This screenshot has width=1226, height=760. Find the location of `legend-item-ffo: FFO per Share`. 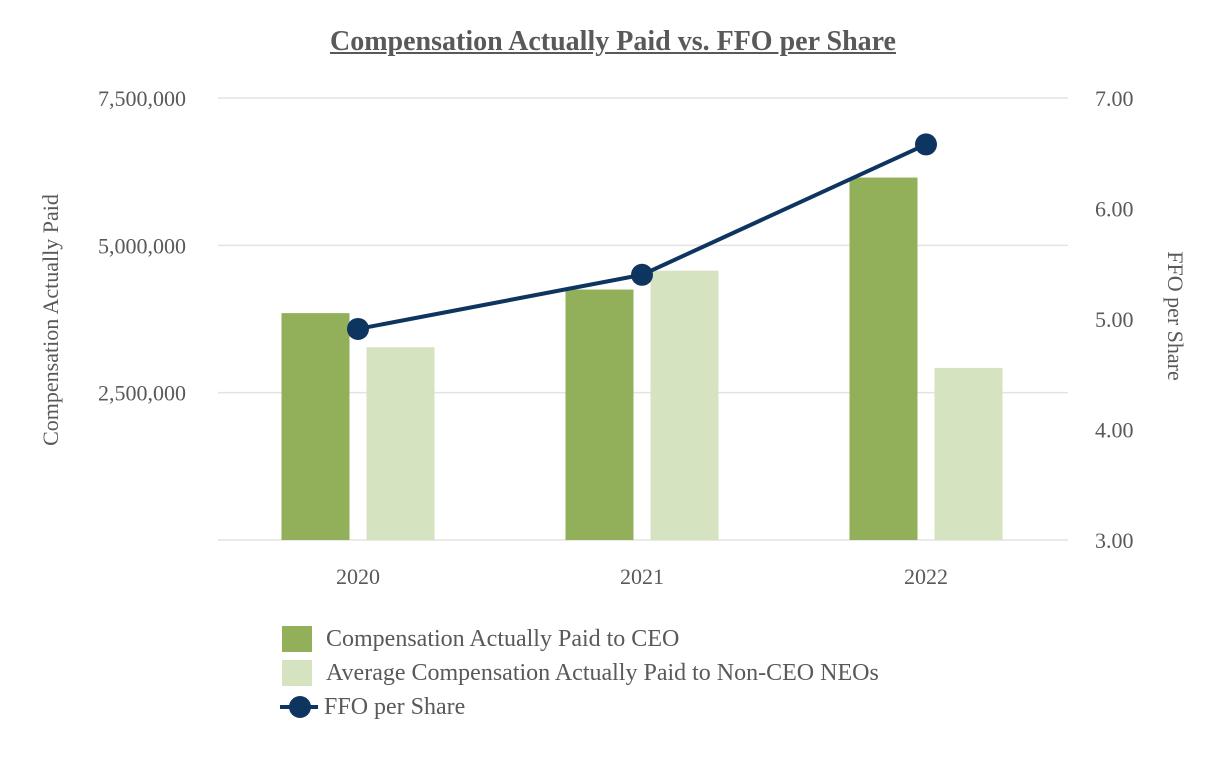

legend-item-ffo: FFO per Share is located at coordinates (579, 707).